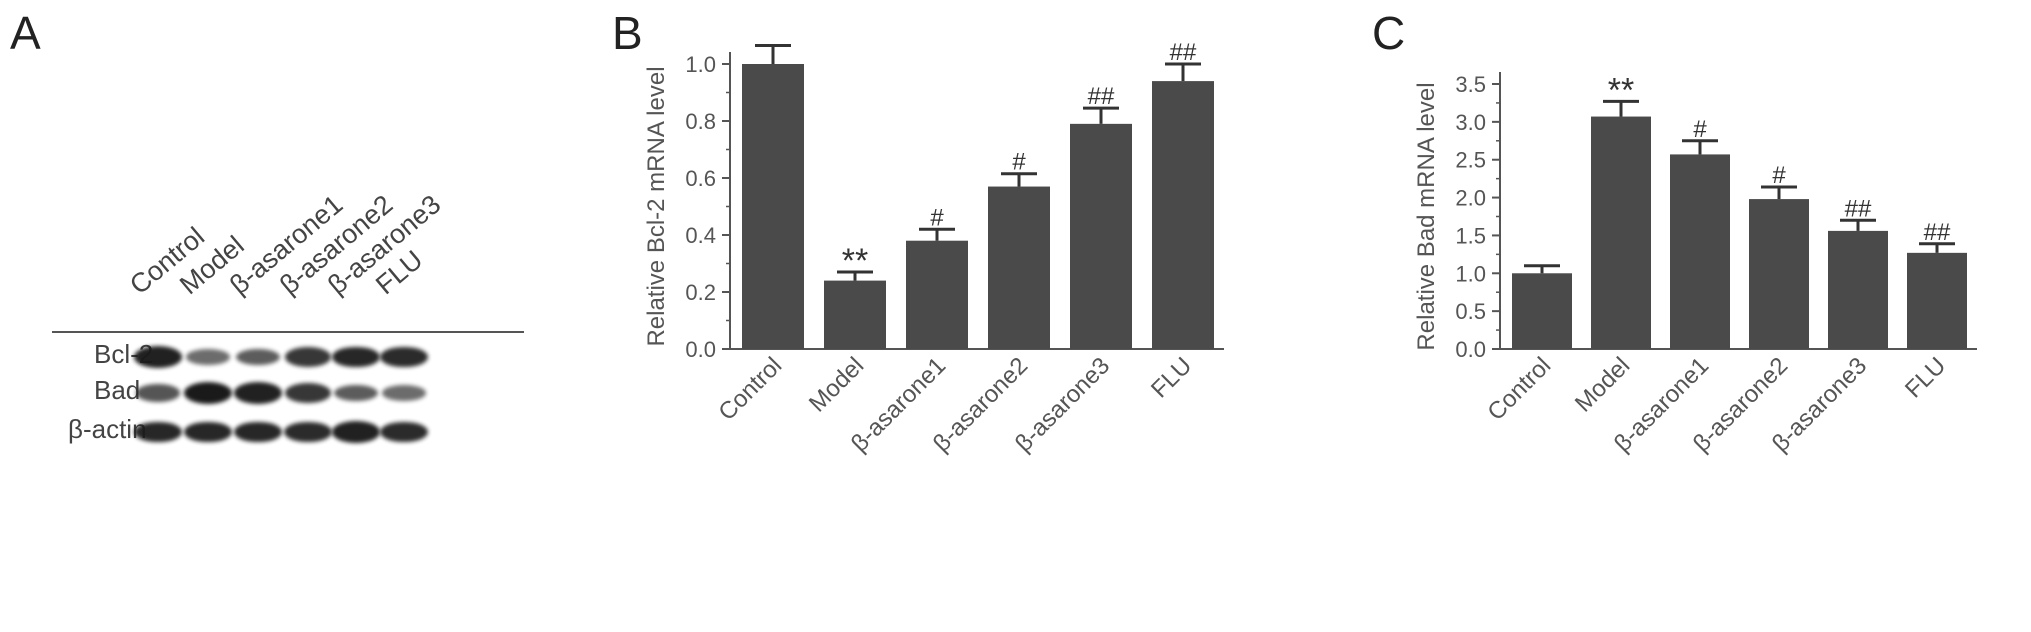 The image size is (2031, 632). Describe the element at coordinates (25, 33) in the screenshot. I see `panel-label-a: A` at that location.